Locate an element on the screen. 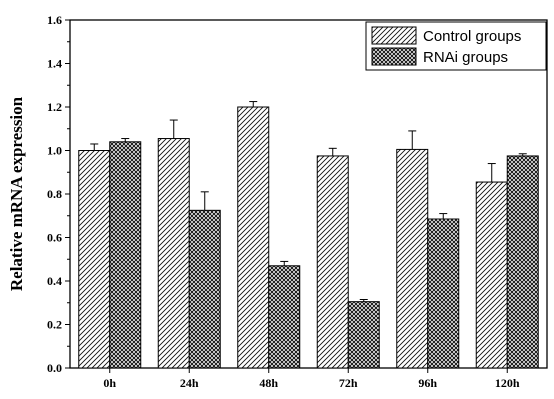 This screenshot has width=554, height=399. x-tick-label: 120h is located at coordinates (507, 383).